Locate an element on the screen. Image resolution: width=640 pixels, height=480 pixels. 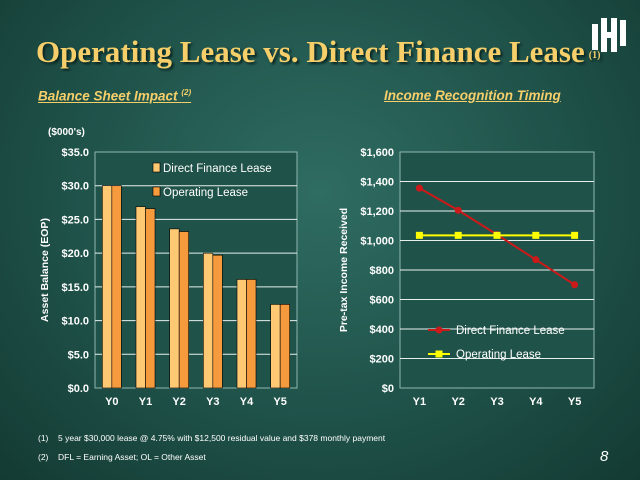
footnote-2: (2) DFL = Earning Asset; OL = Other Asset is located at coordinates (122, 457).